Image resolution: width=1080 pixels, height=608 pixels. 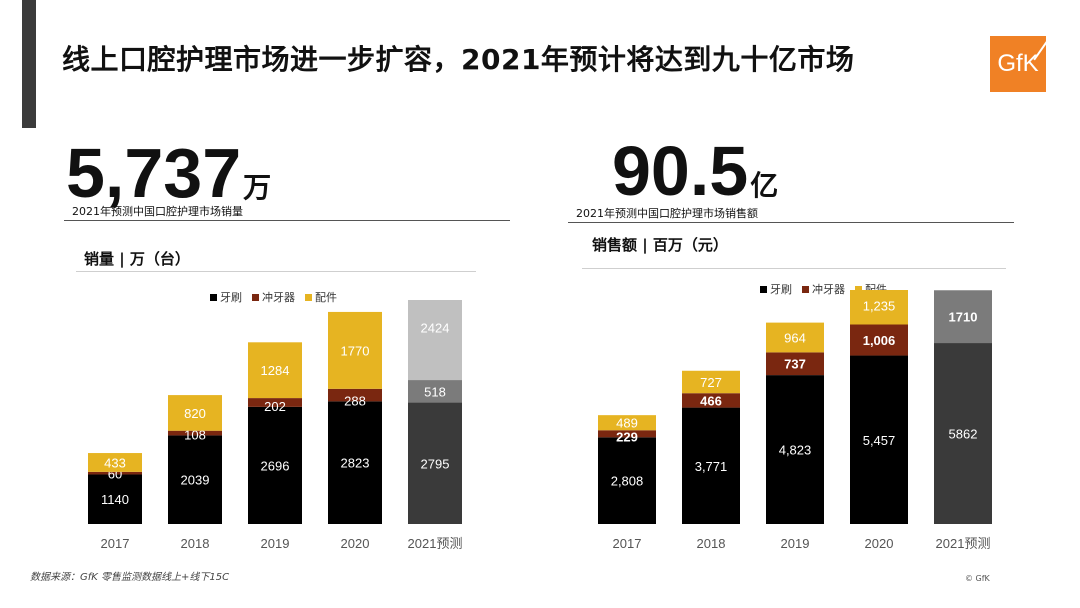 What do you see at coordinates (154, 173) in the screenshot?
I see `left-kpi-value: 5,737` at bounding box center [154, 173].